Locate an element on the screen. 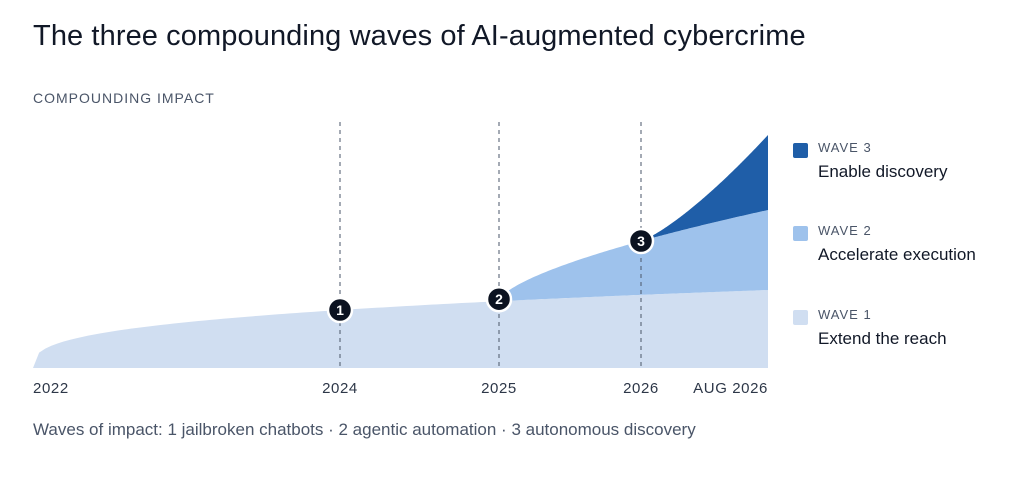 This screenshot has height=487, width=1024. legend-wave-1-label: WAVE 1 is located at coordinates (845, 314).